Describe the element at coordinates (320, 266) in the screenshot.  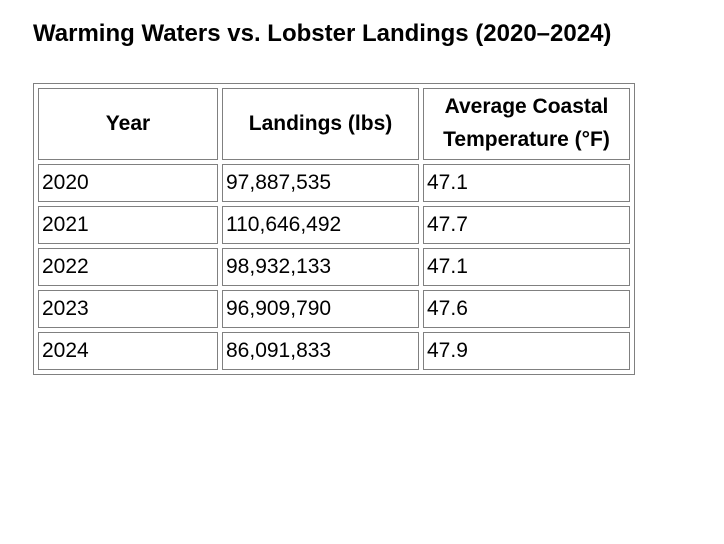
I see `cell-landings: 98,932,133` at that location.